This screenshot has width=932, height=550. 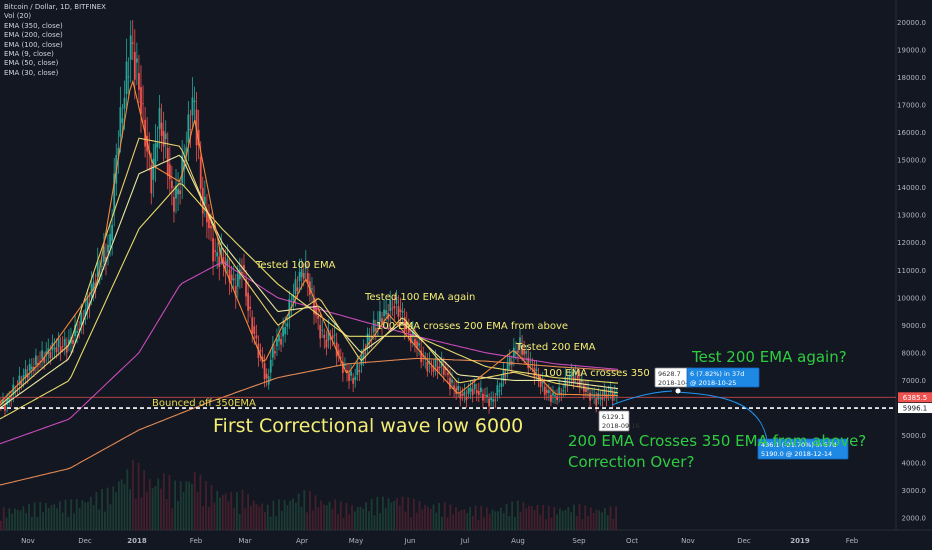 I want to click on x-tick-label: Dec, so click(x=744, y=541).